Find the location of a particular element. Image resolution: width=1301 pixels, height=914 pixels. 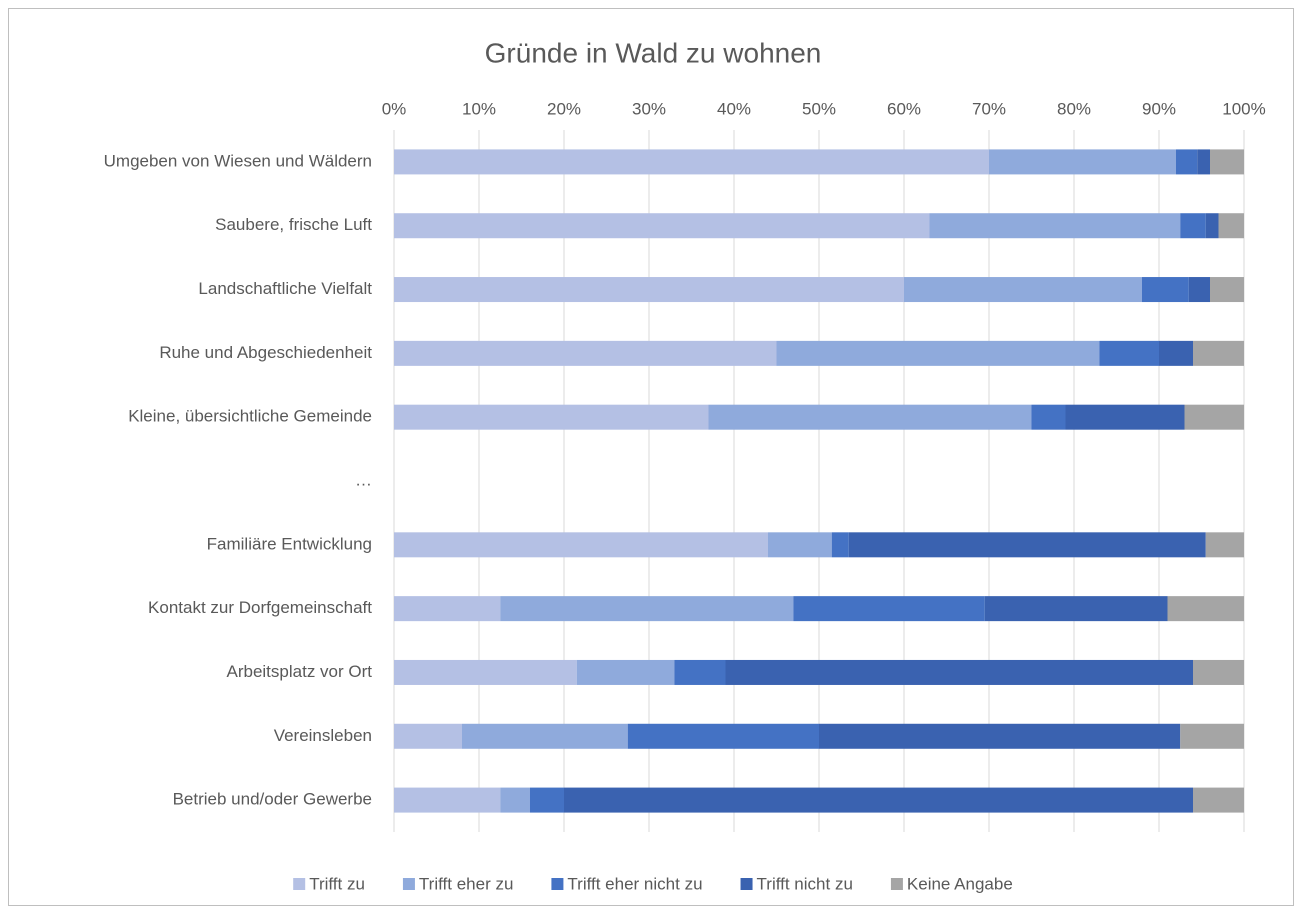

legend-label: Keine Angabe is located at coordinates (960, 883).